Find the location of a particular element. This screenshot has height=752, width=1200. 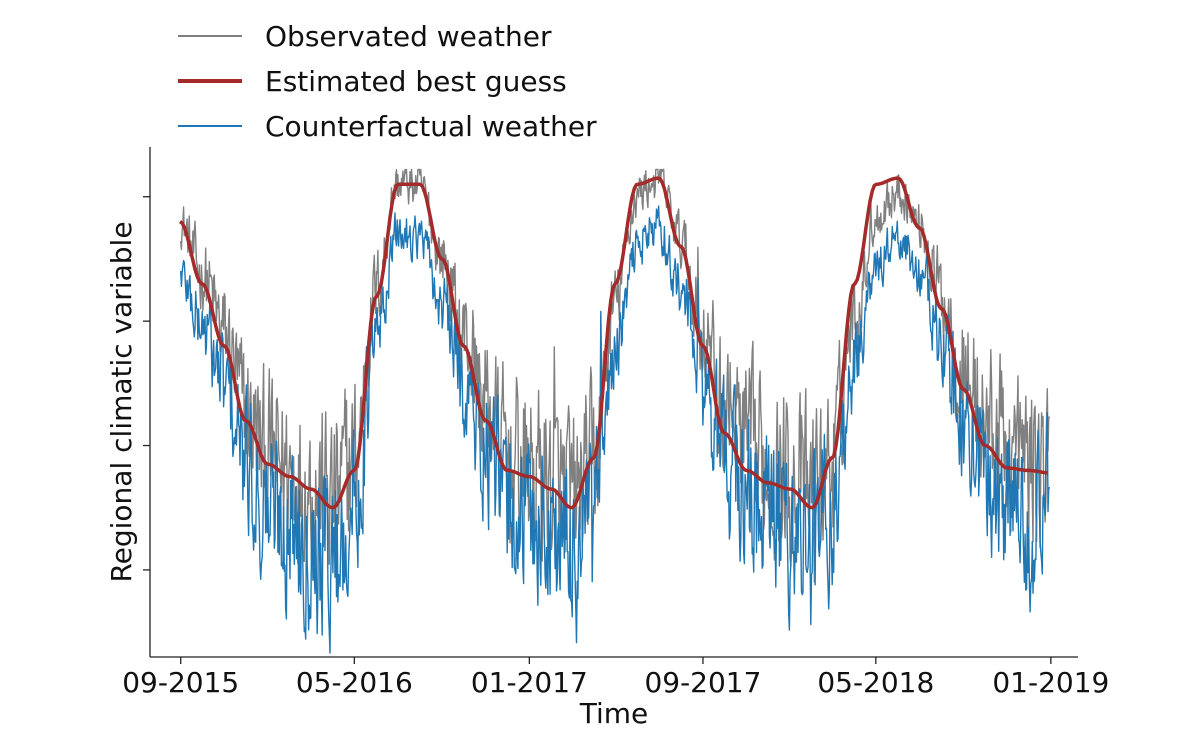

x-tick-label: 05-2016 is located at coordinates (354, 682).